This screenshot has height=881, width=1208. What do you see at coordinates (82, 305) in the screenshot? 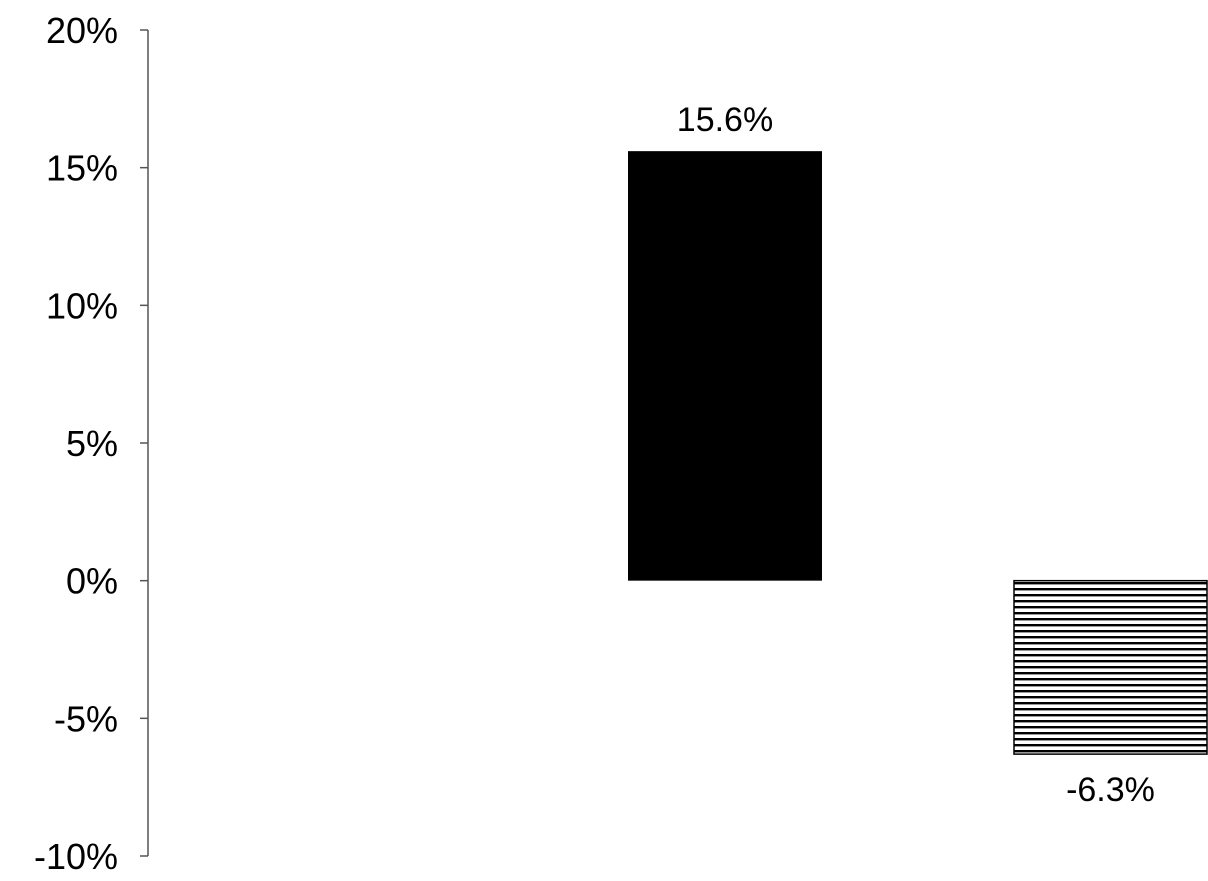
I see `y-tick-label: 10%` at bounding box center [82, 305].